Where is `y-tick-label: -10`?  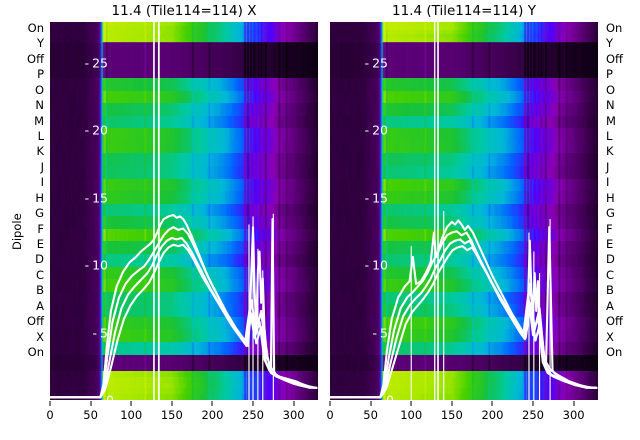 y-tick-label: -10 is located at coordinates (365, 265).